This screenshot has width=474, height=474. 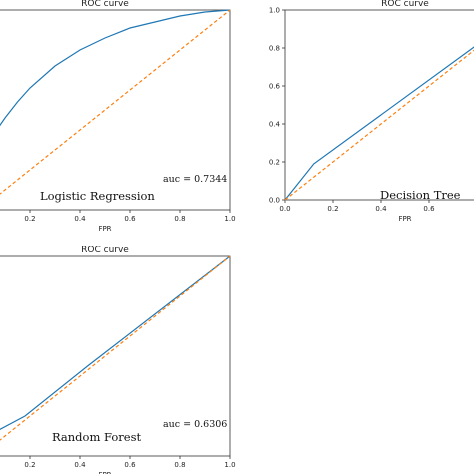 I want to click on y-axis-label: TPR, so click(x=257, y=105).